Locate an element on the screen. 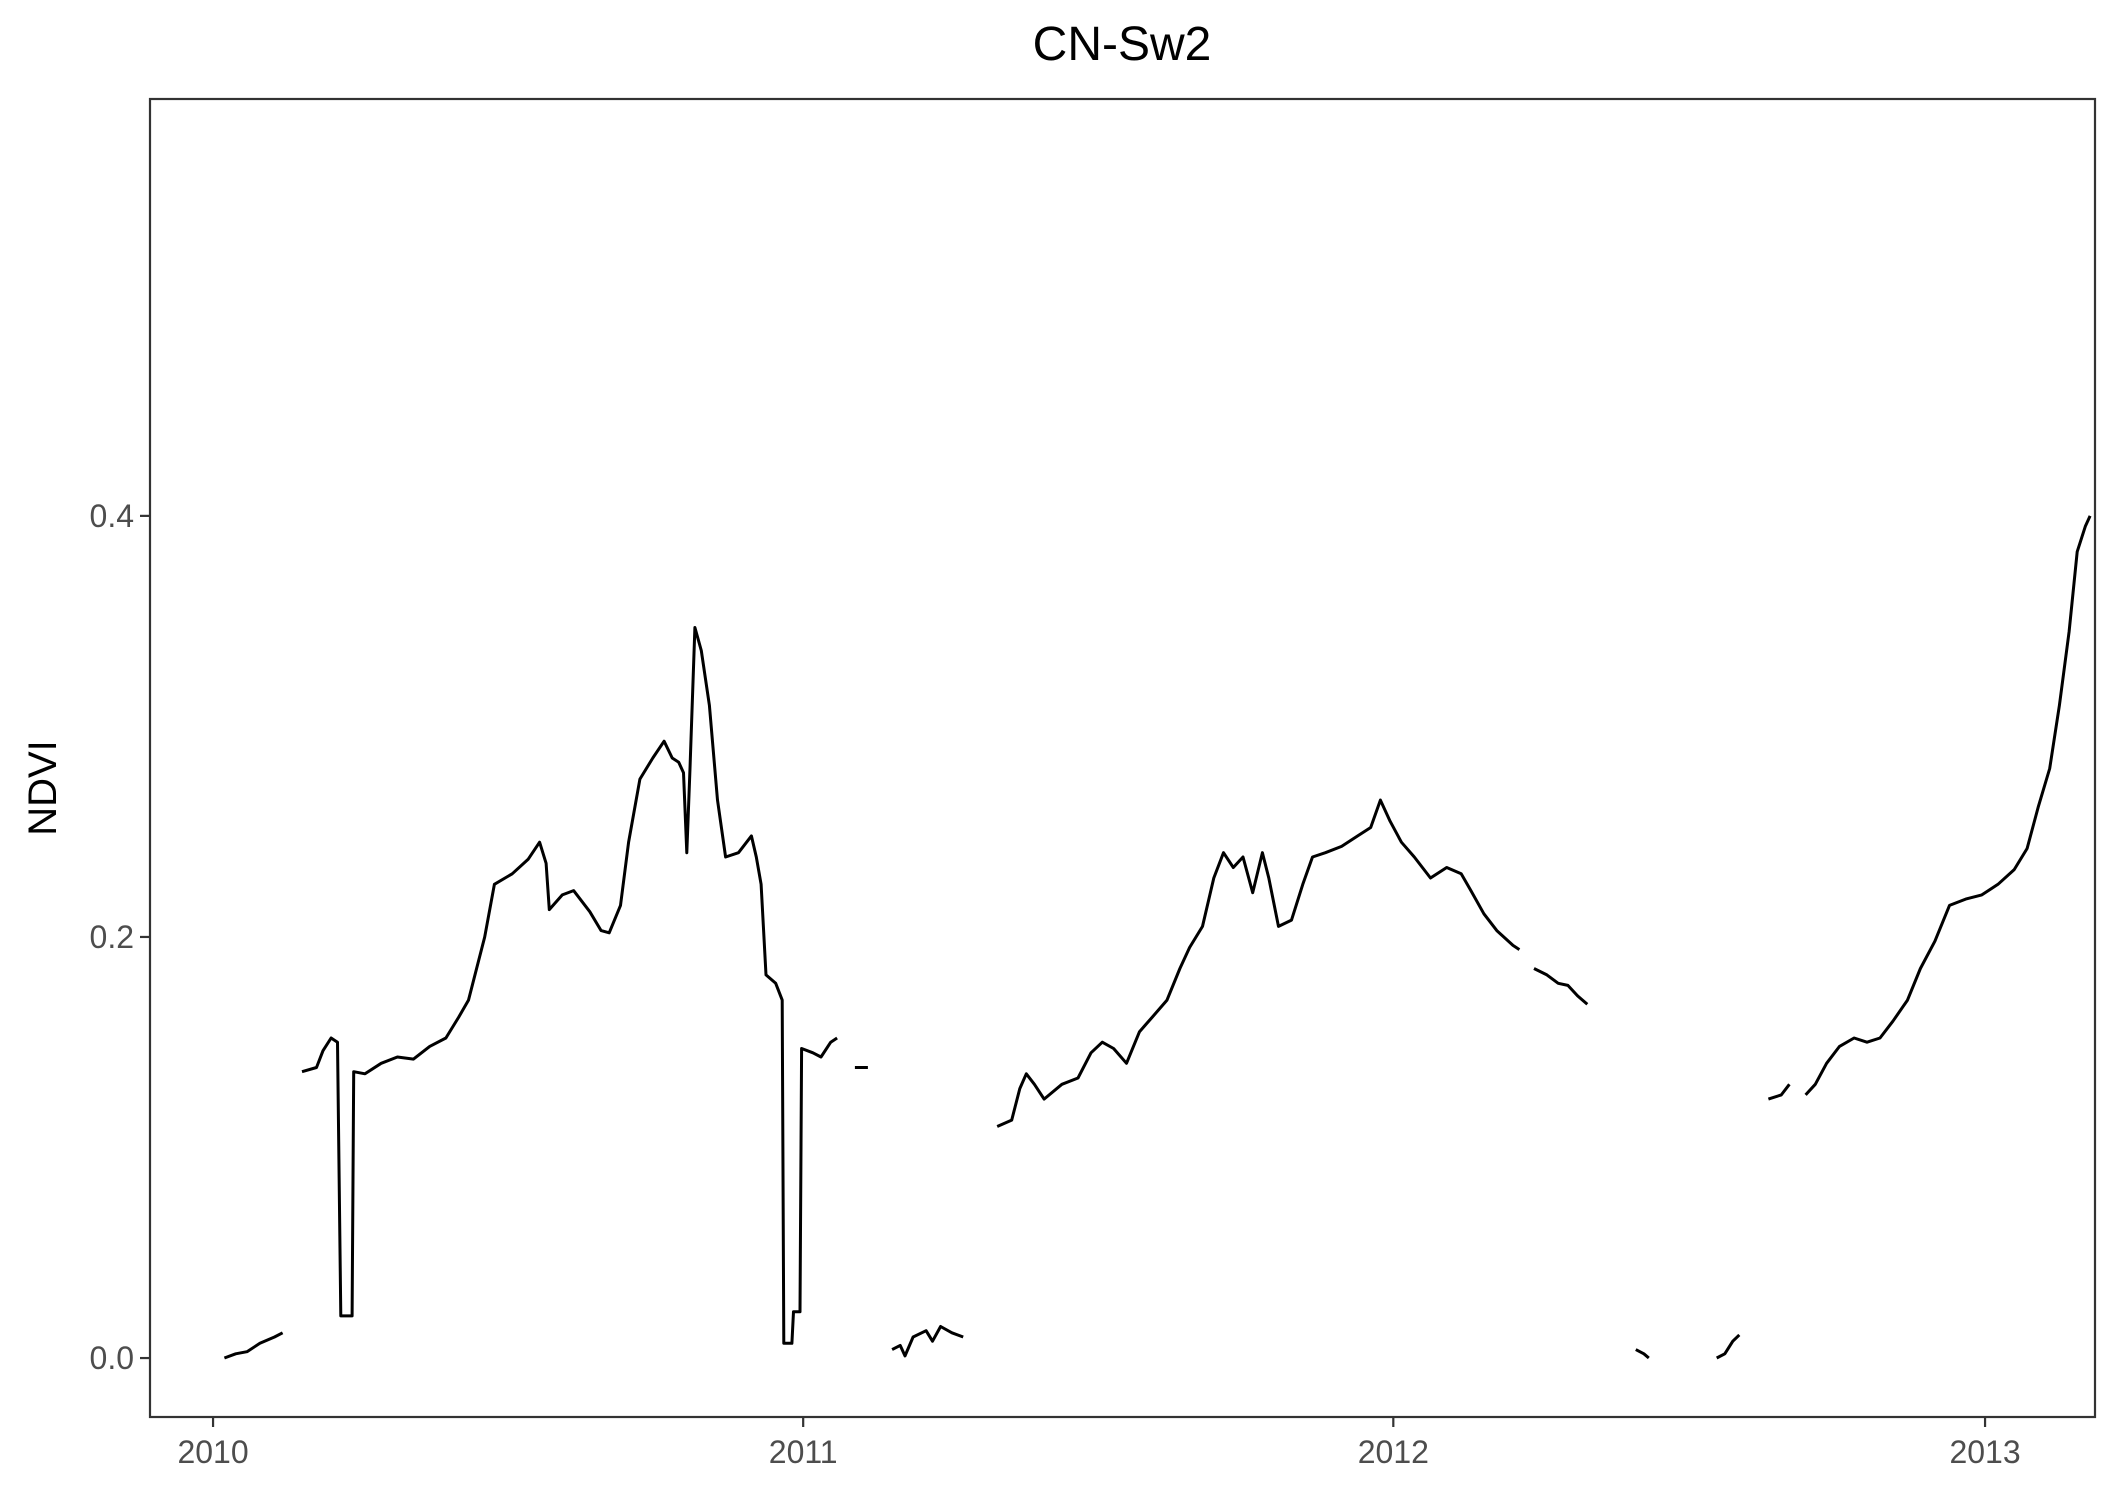  x-tick-label: 2011 is located at coordinates (803, 1452).